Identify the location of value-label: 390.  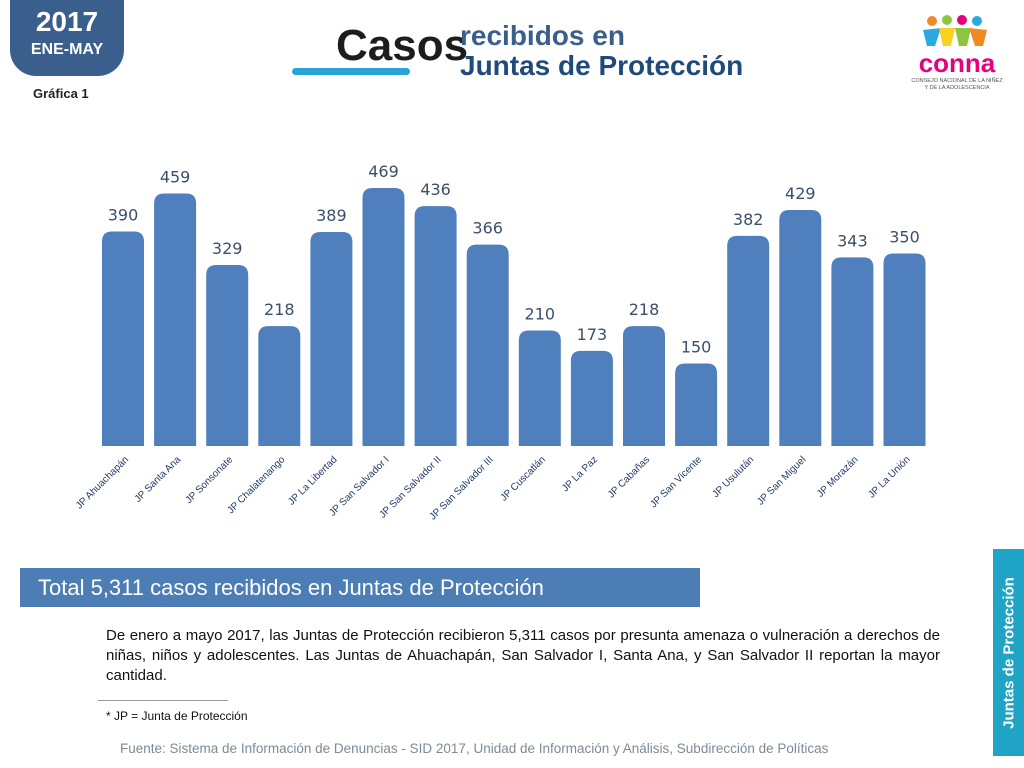
(123, 214).